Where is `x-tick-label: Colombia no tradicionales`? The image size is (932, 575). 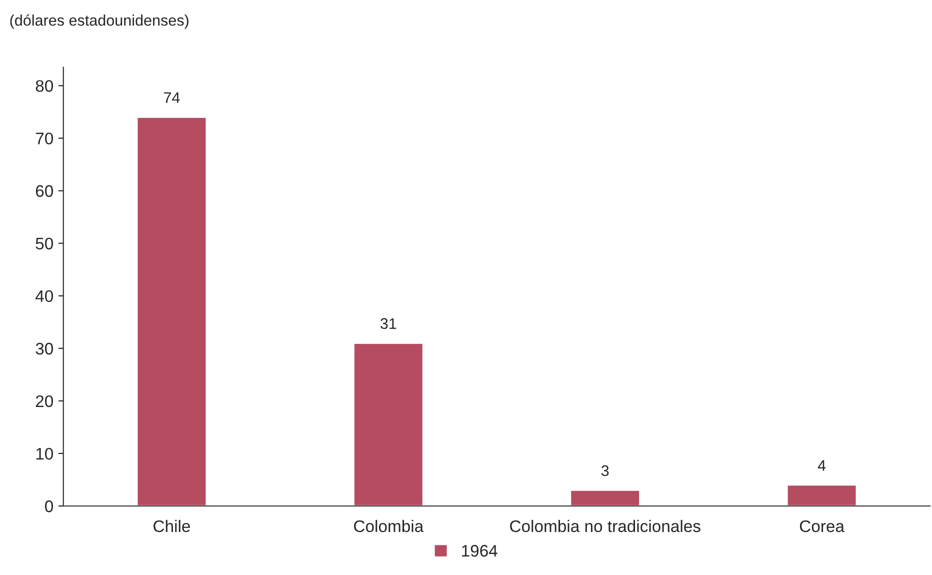 x-tick-label: Colombia no tradicionales is located at coordinates (605, 526).